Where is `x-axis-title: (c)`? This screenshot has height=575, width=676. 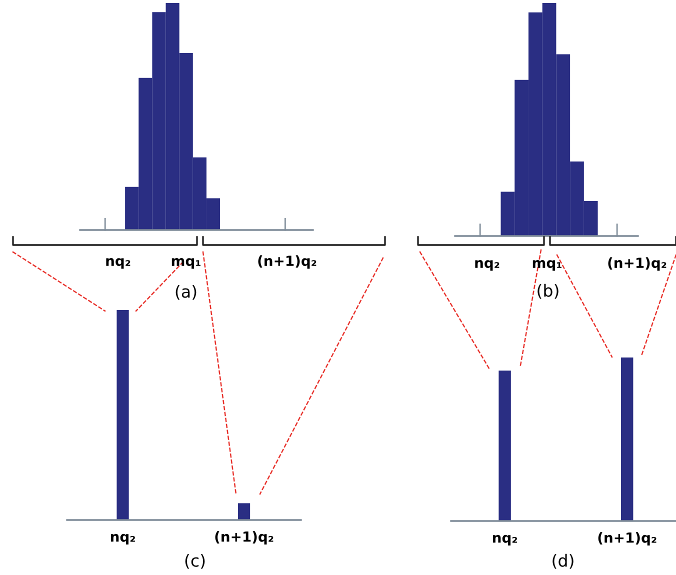 x-axis-title: (c) is located at coordinates (195, 561).